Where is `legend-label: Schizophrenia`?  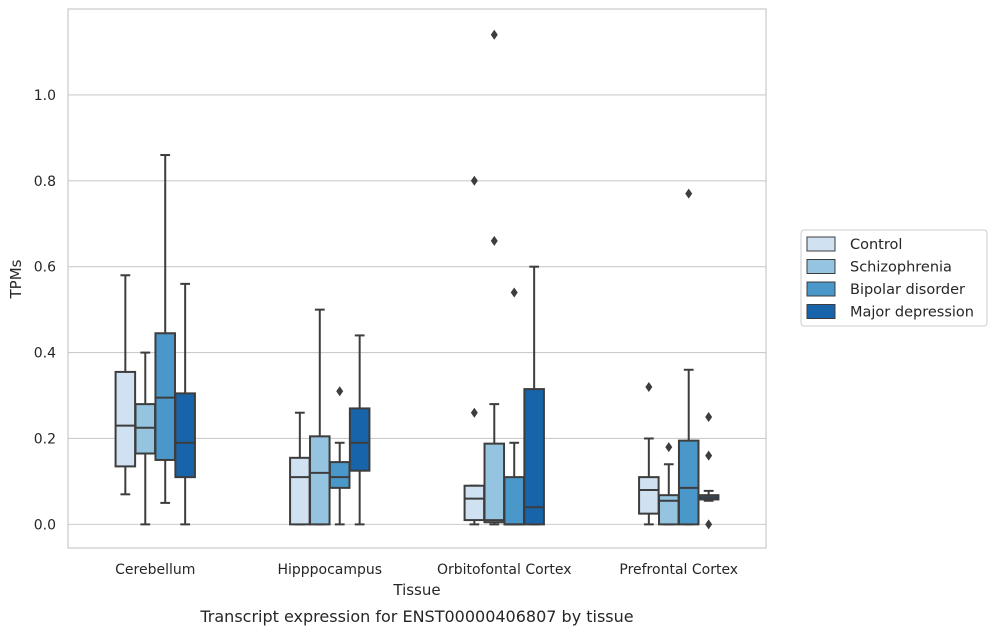 legend-label: Schizophrenia is located at coordinates (901, 268).